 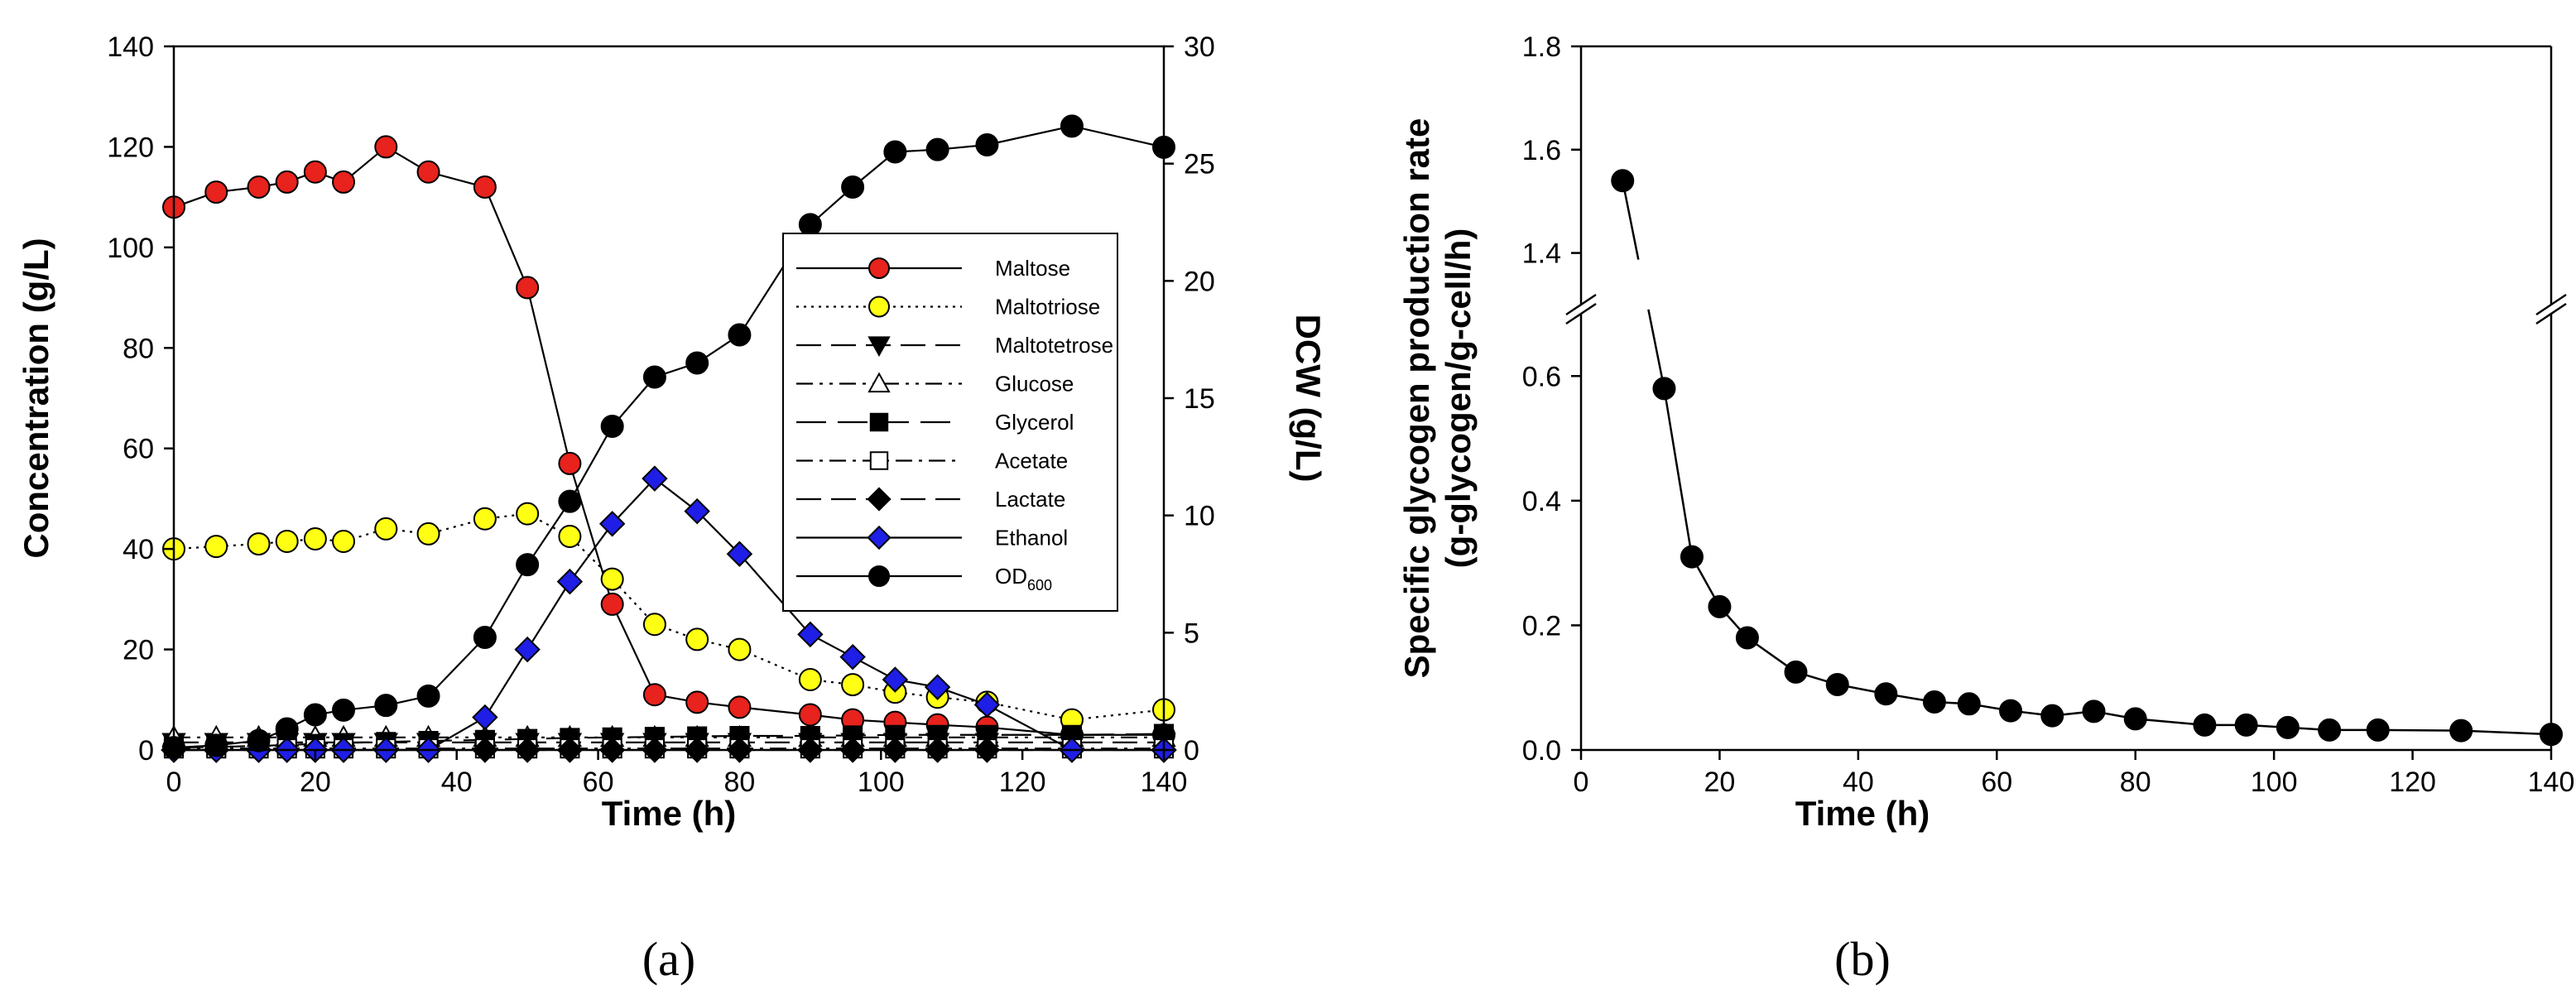 What do you see at coordinates (879, 268) in the screenshot?
I see `panel-a-legend-marker-maltose` at bounding box center [879, 268].